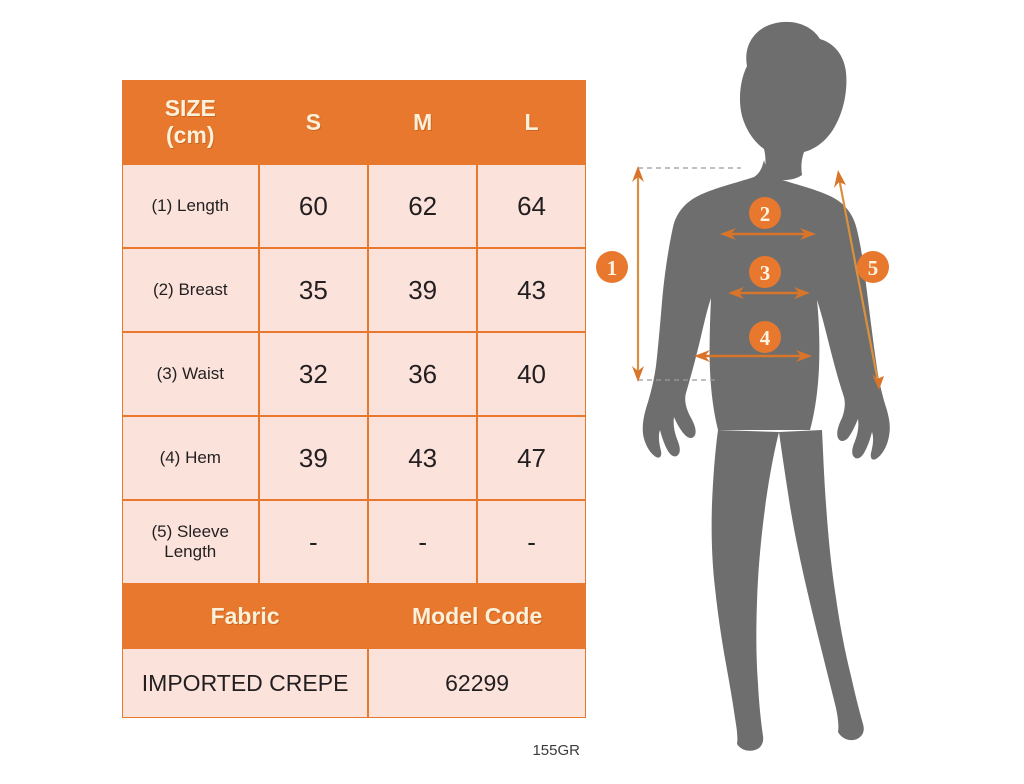  Describe the element at coordinates (245, 616) in the screenshot. I see `fabric-header: Fabric` at that location.